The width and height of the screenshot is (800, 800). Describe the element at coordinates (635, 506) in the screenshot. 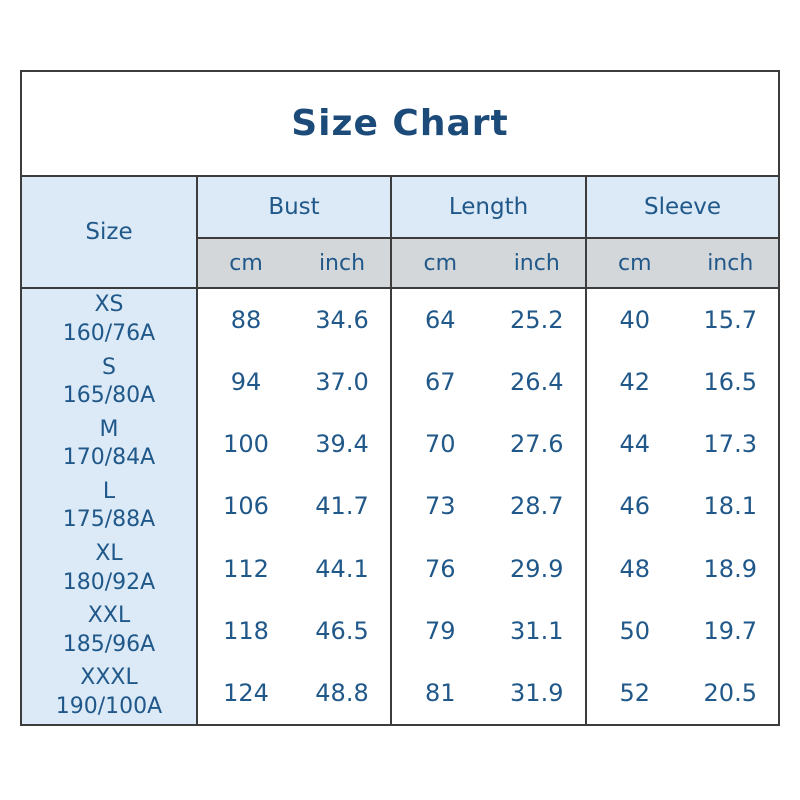

I see `sleeve-cm-value: 46` at that location.